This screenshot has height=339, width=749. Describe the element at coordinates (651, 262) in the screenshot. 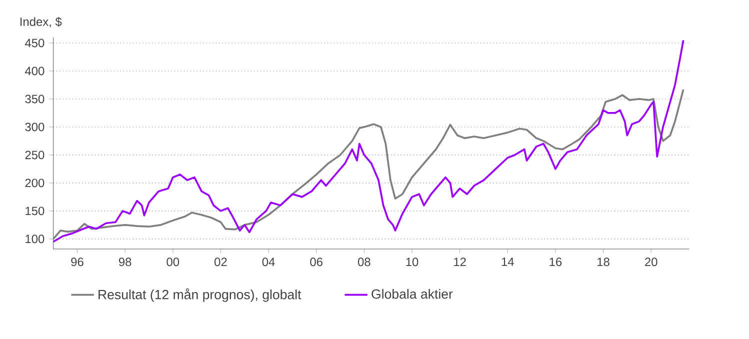

I see `x-tick-label: 20` at that location.